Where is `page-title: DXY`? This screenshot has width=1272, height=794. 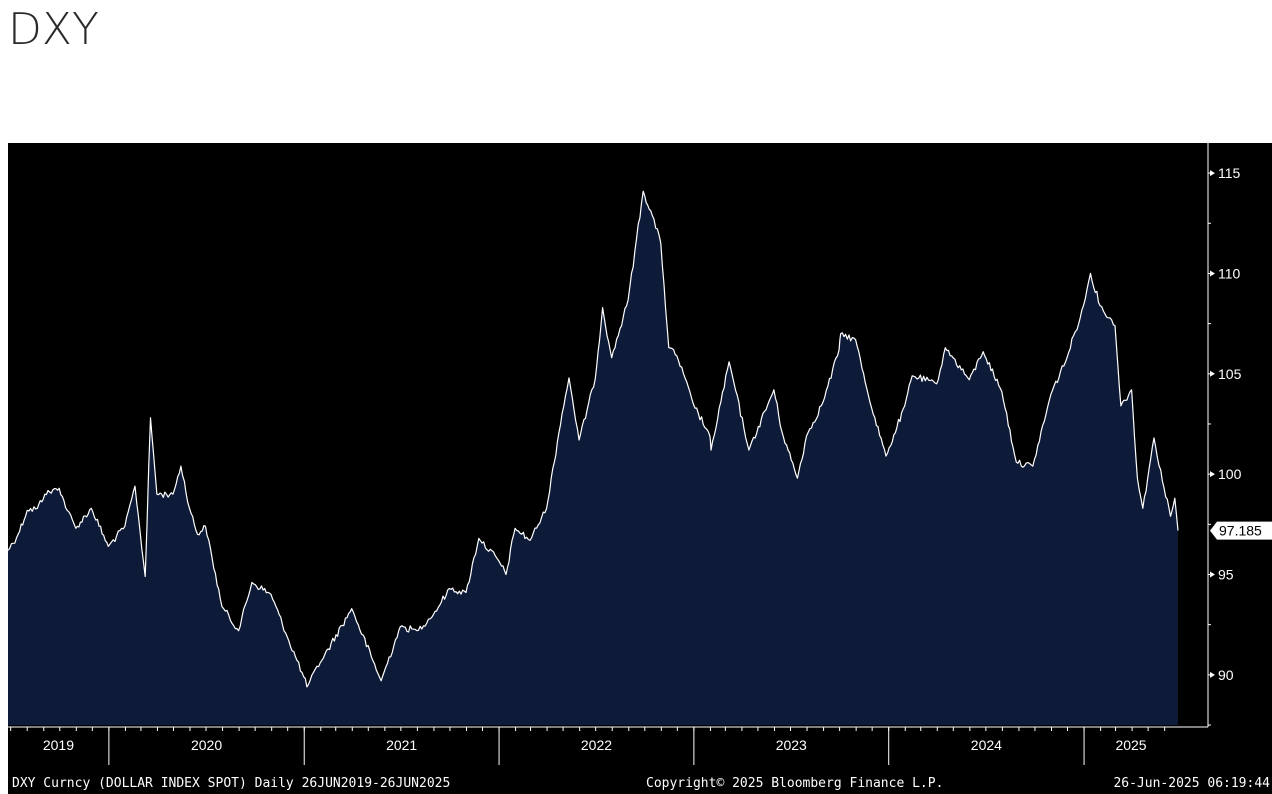
page-title: DXY is located at coordinates (53, 29).